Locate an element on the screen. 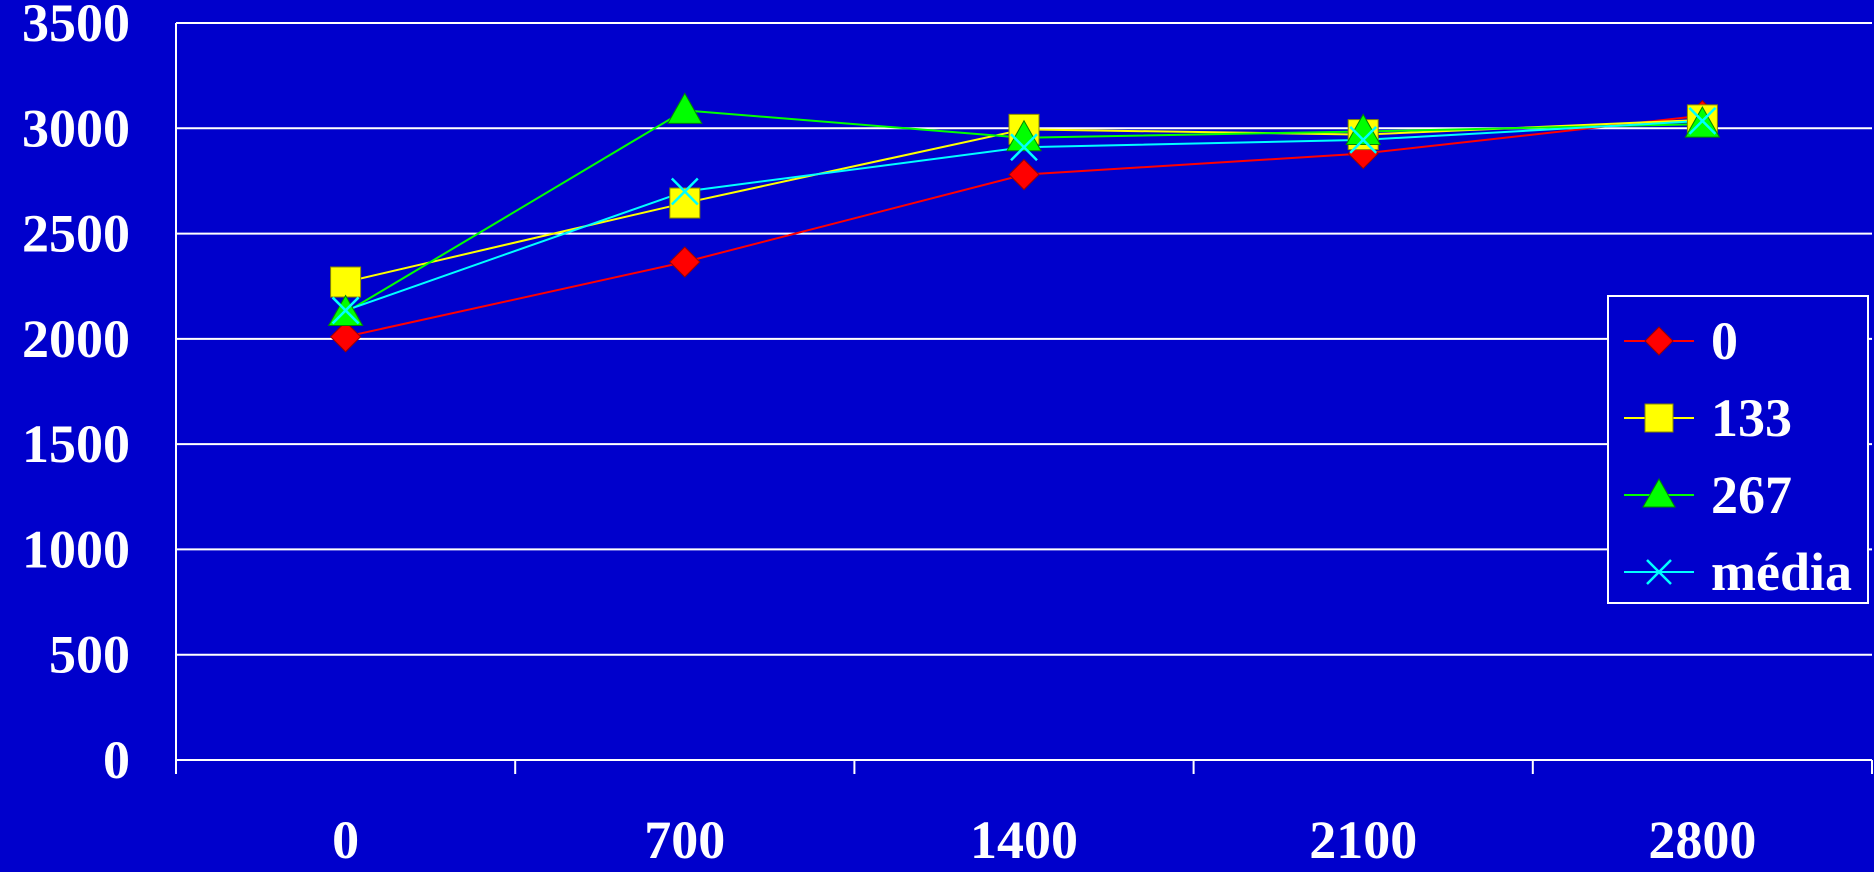 The image size is (1874, 872). y-tick-label: 500 is located at coordinates (89, 655).